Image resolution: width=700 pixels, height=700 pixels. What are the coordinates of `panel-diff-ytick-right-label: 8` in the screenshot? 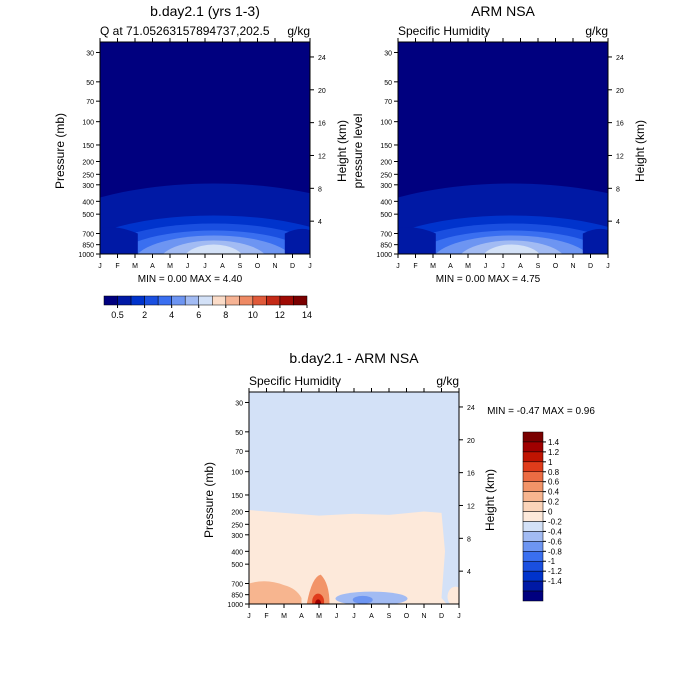 It's located at (469, 539).